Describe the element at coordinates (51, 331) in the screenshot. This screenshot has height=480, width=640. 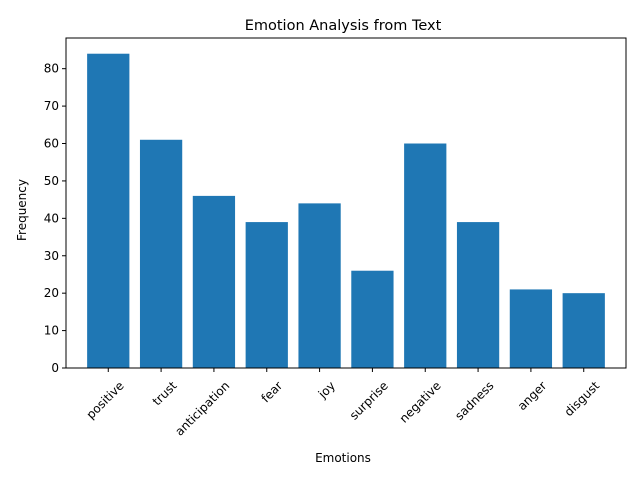
I see `y-tick-label: 10` at that location.